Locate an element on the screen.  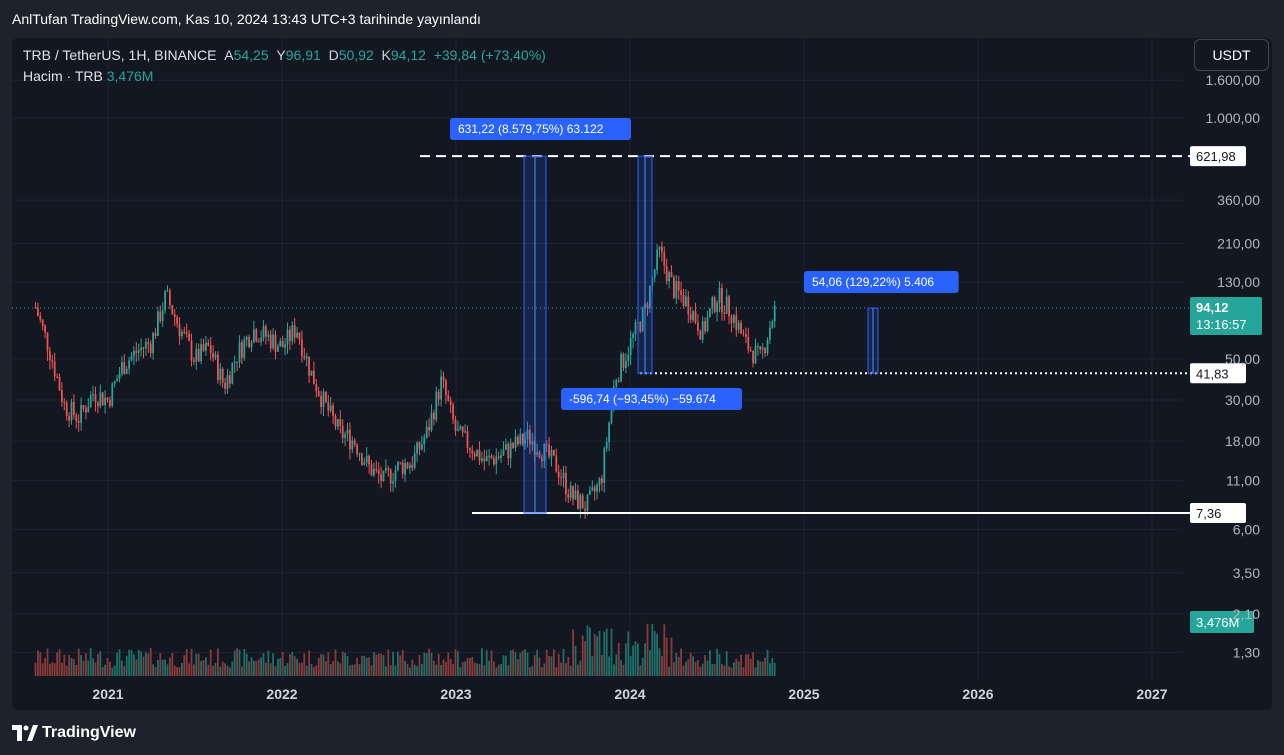
measure-label: 631,22 (8.579,75%) 63.122 is located at coordinates (531, 129).